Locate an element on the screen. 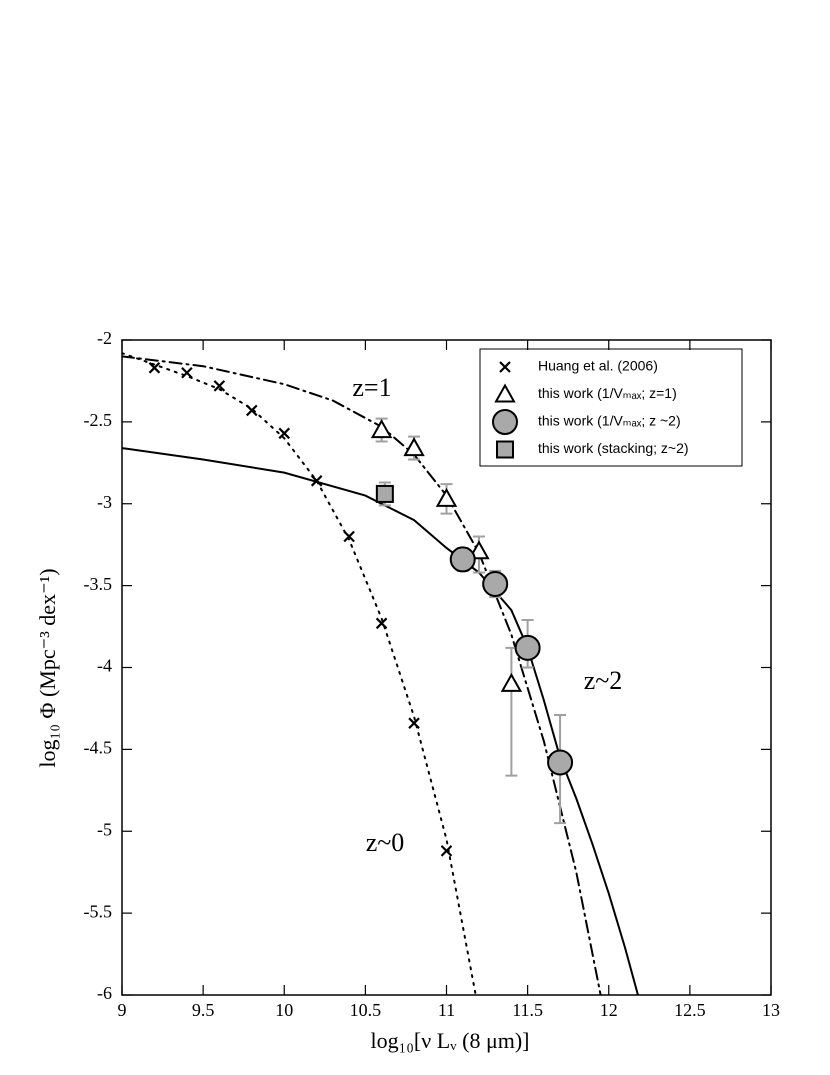 The width and height of the screenshot is (830, 1075). x-tick-label: 13 is located at coordinates (771, 1010).